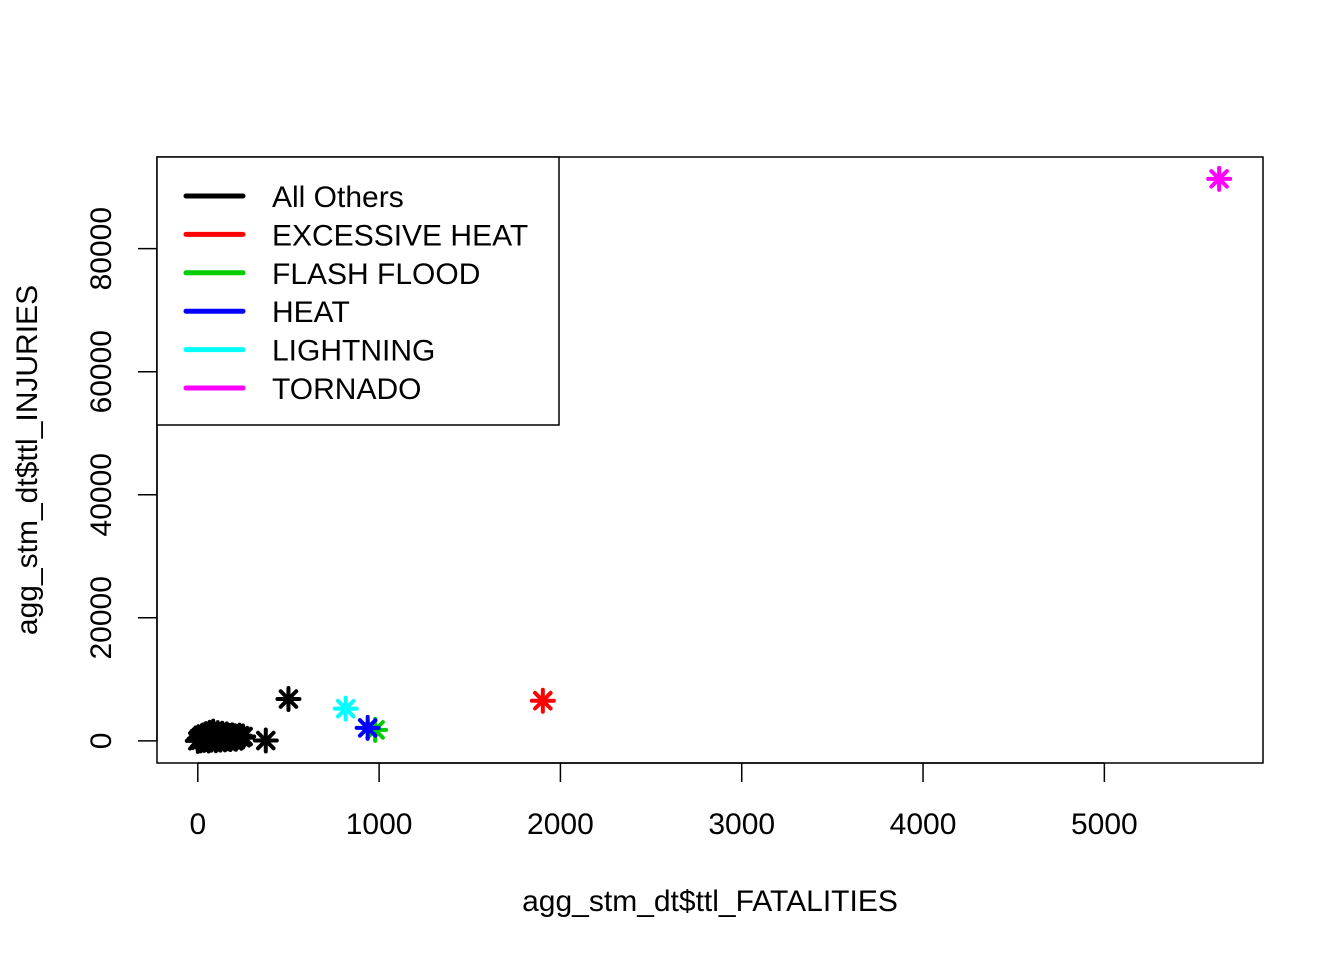 The height and width of the screenshot is (960, 1344). What do you see at coordinates (1104, 824) in the screenshot?
I see `x-tick-label: 5000` at bounding box center [1104, 824].